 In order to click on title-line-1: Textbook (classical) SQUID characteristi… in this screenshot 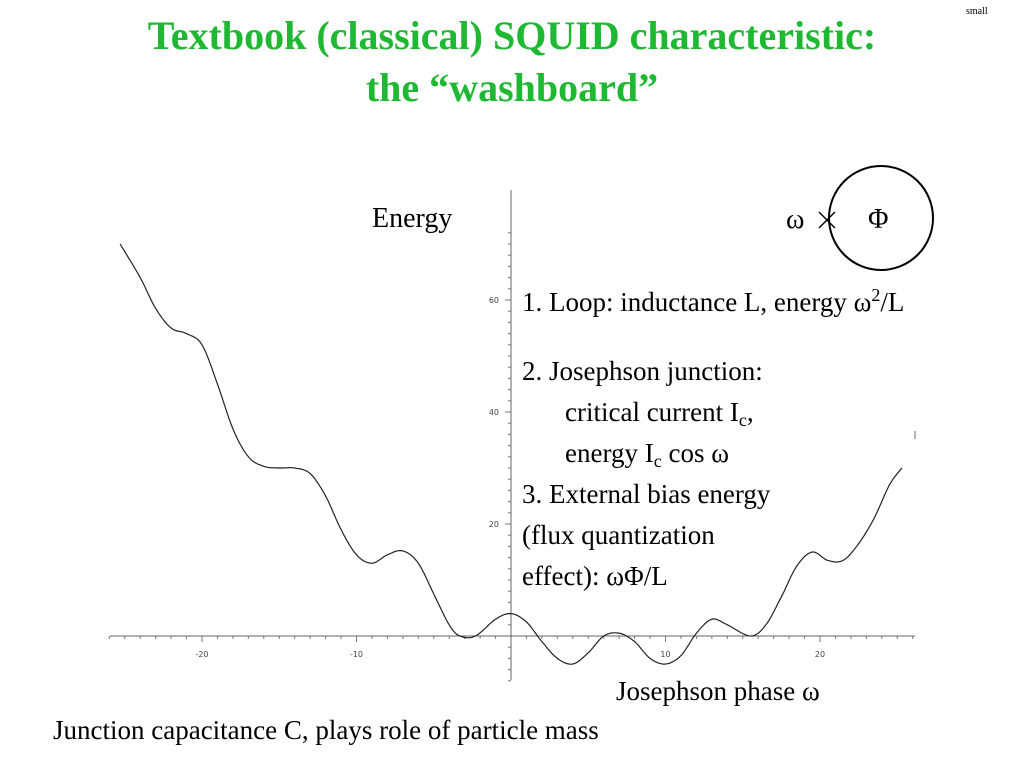, I will do `click(512, 35)`.